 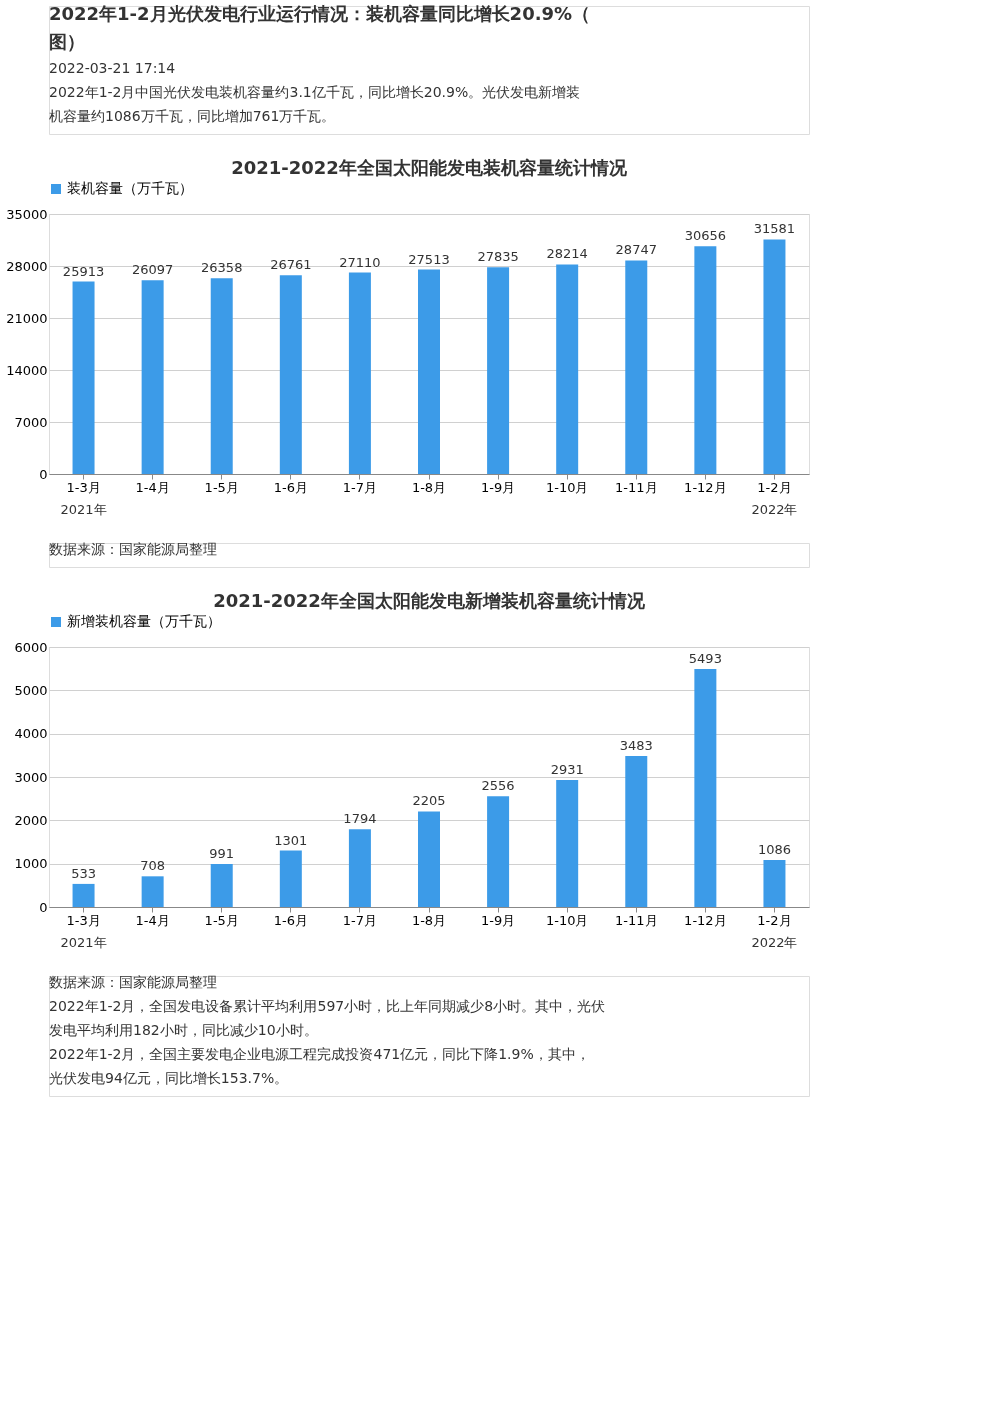 I want to click on data-label: 2556, so click(x=498, y=786).